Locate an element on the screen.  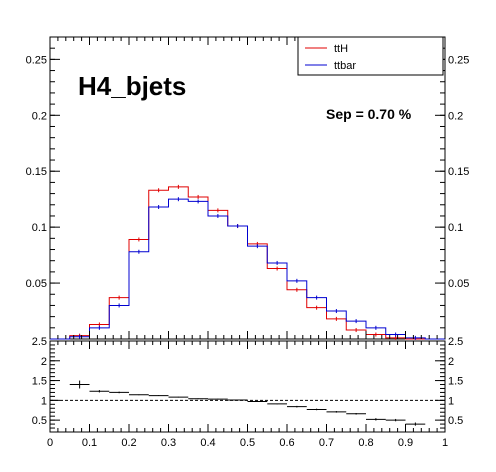
main-y-tick-label-right: 0.15 is located at coordinates (458, 172).